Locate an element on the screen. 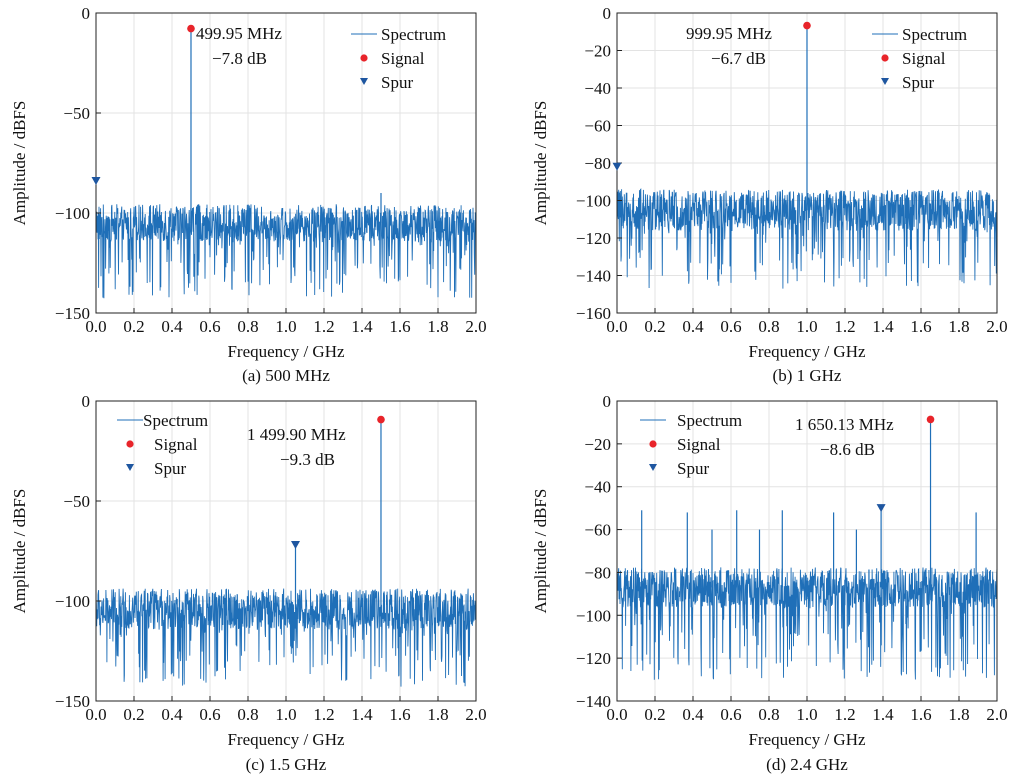  panel-c-annotation-freq: 1 499.90 MHz is located at coordinates (296, 434).